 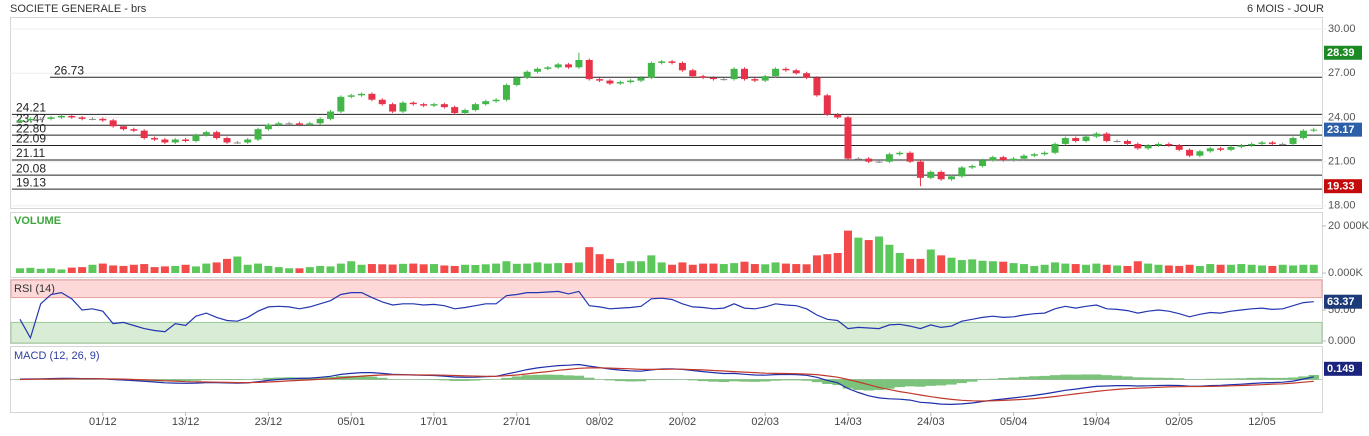 What do you see at coordinates (667, 384) in the screenshot?
I see `macd-line` at bounding box center [667, 384].